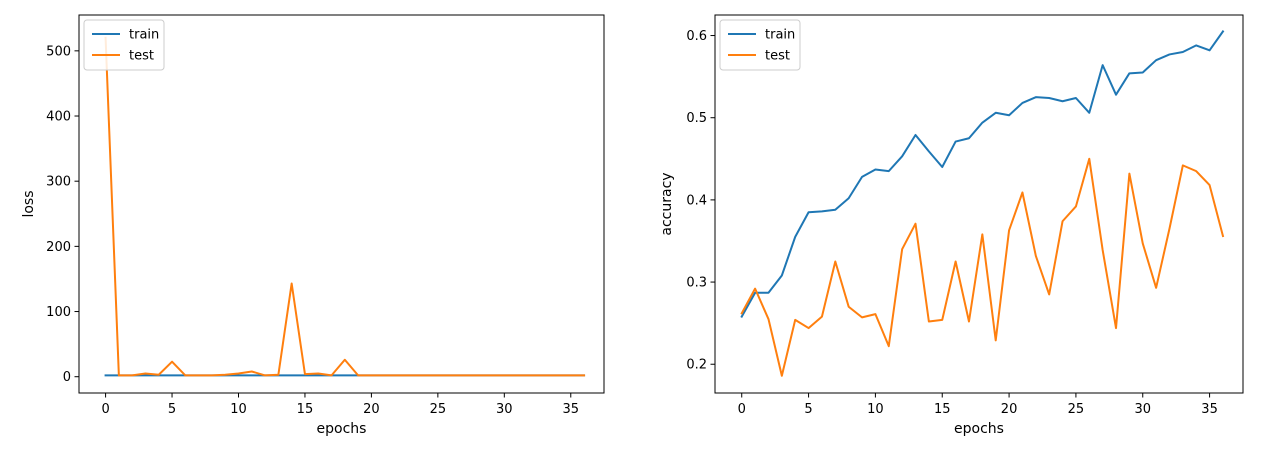 The width and height of the screenshot is (1268, 456). Describe the element at coordinates (696, 365) in the screenshot. I see `y-tick-label: 0.2` at that location.